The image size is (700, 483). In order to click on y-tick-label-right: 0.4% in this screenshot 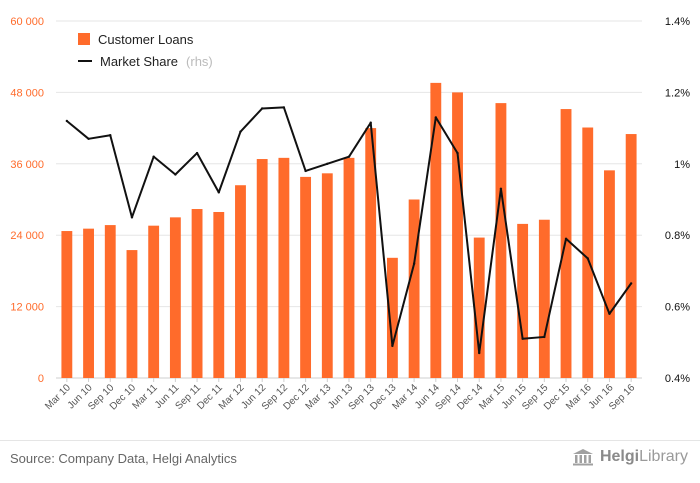, I will do `click(677, 379)`.